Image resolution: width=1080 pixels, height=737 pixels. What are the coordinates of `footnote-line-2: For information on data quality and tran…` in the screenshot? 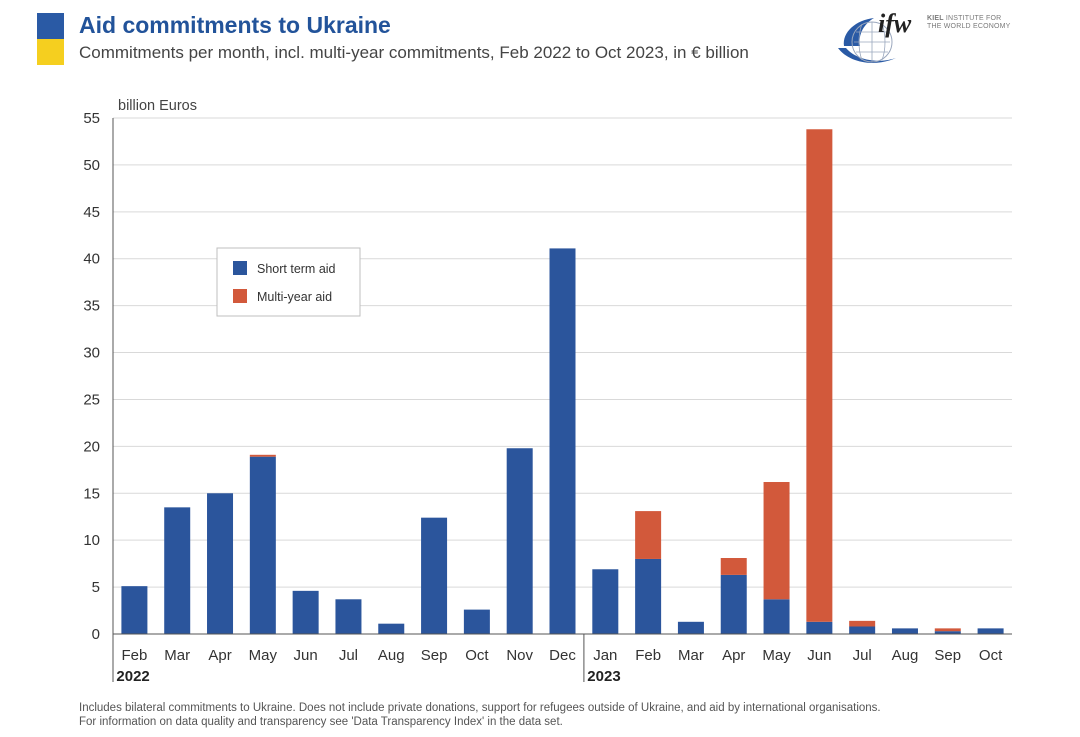 It's located at (321, 722).